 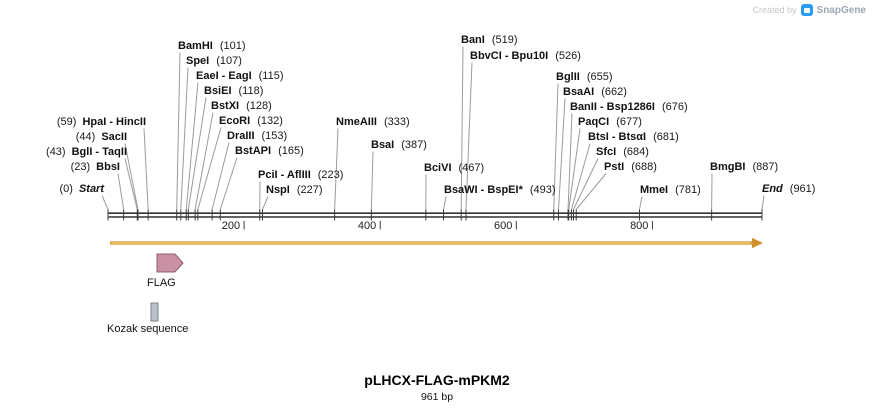 What do you see at coordinates (108, 167) in the screenshot?
I see `site-name: BbsI` at bounding box center [108, 167].